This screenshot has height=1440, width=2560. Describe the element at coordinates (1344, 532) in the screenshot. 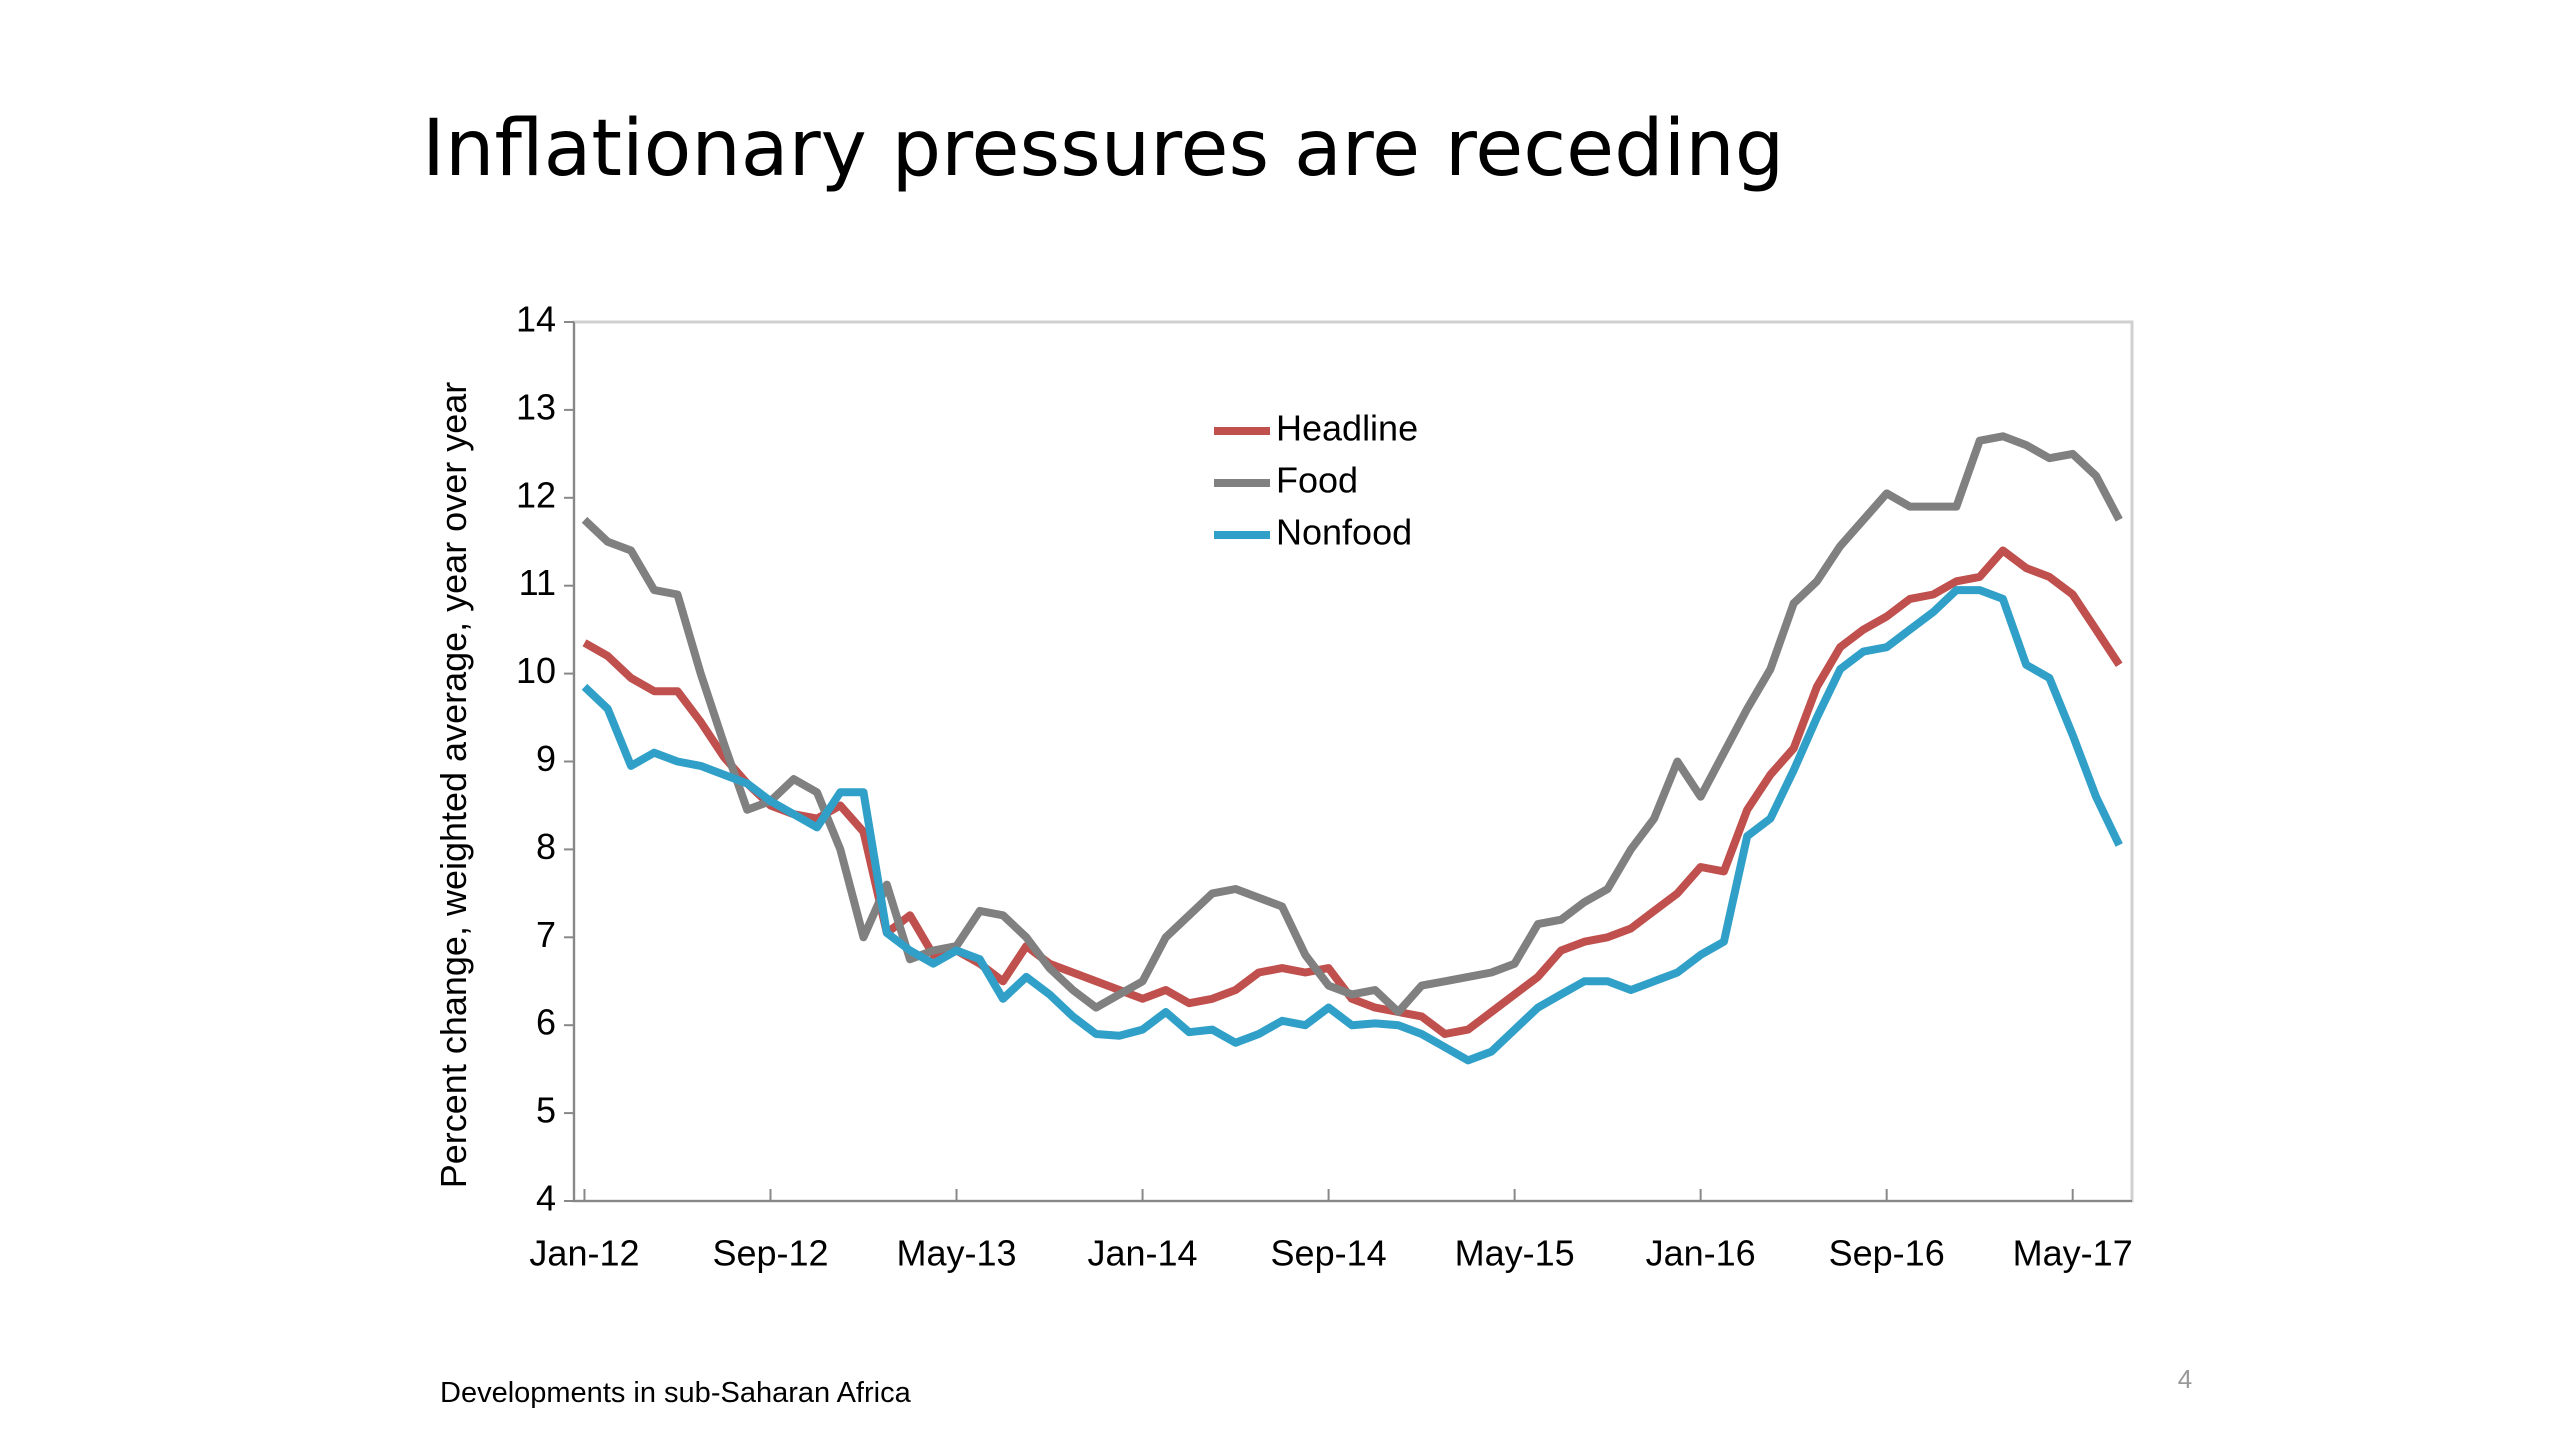

I see `legend-label: Nonfood` at that location.